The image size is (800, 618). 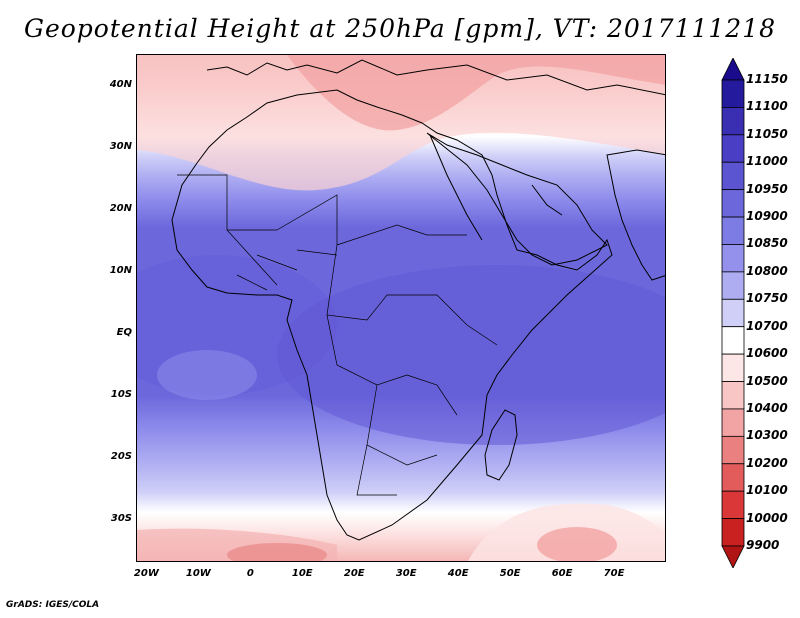 I want to click on colorbar-label: 10200, so click(x=767, y=462).